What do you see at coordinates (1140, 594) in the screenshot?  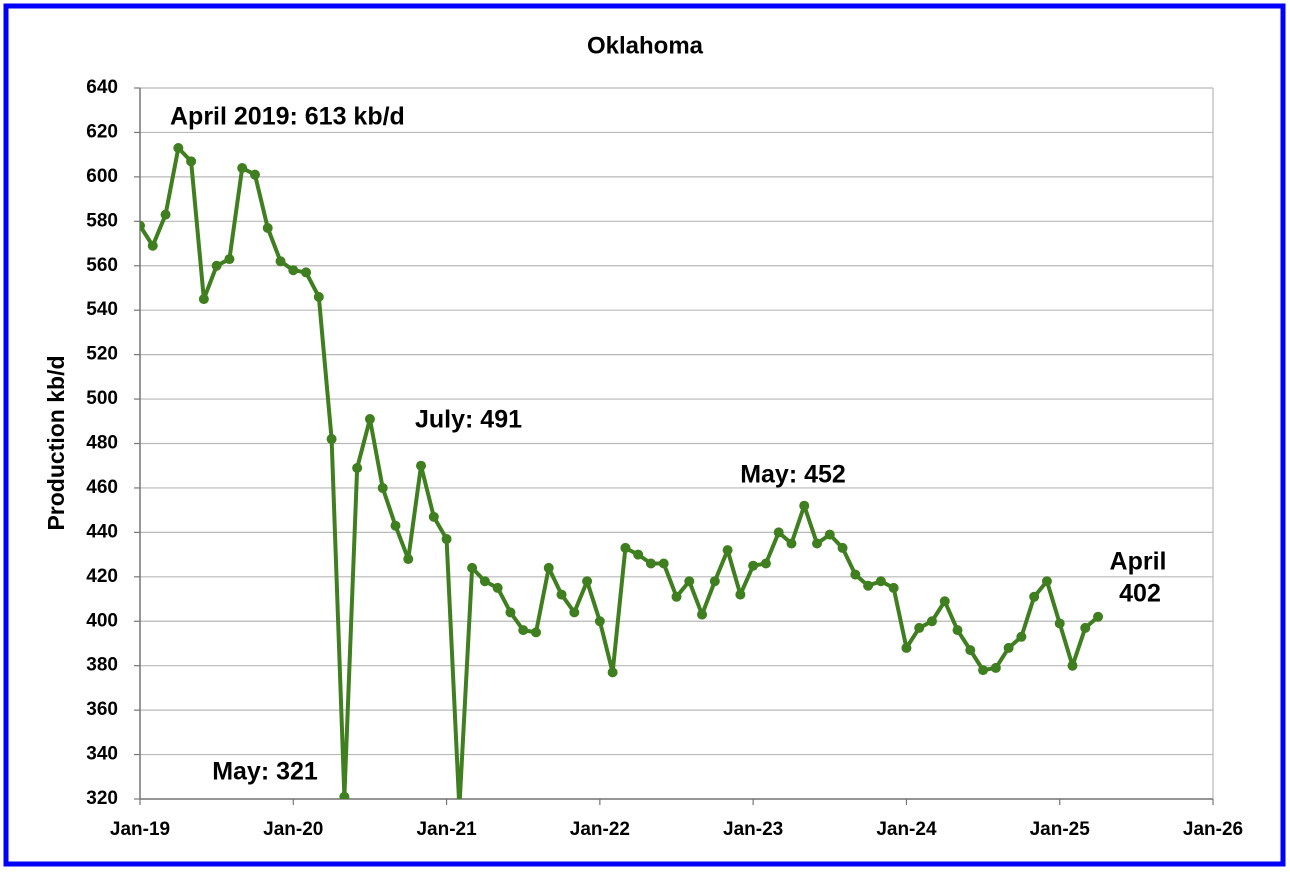 I see `annotation: 402` at bounding box center [1140, 594].